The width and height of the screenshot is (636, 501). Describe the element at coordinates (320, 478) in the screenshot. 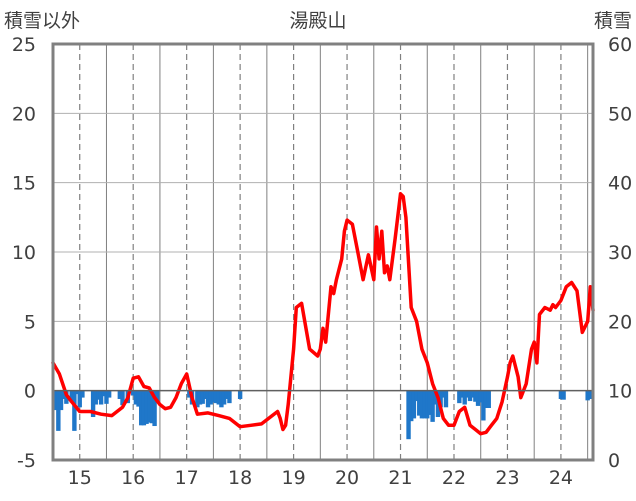

I see `x-tick-labels: 15 16 17 18 19 20 21 22 23 24` at that location.